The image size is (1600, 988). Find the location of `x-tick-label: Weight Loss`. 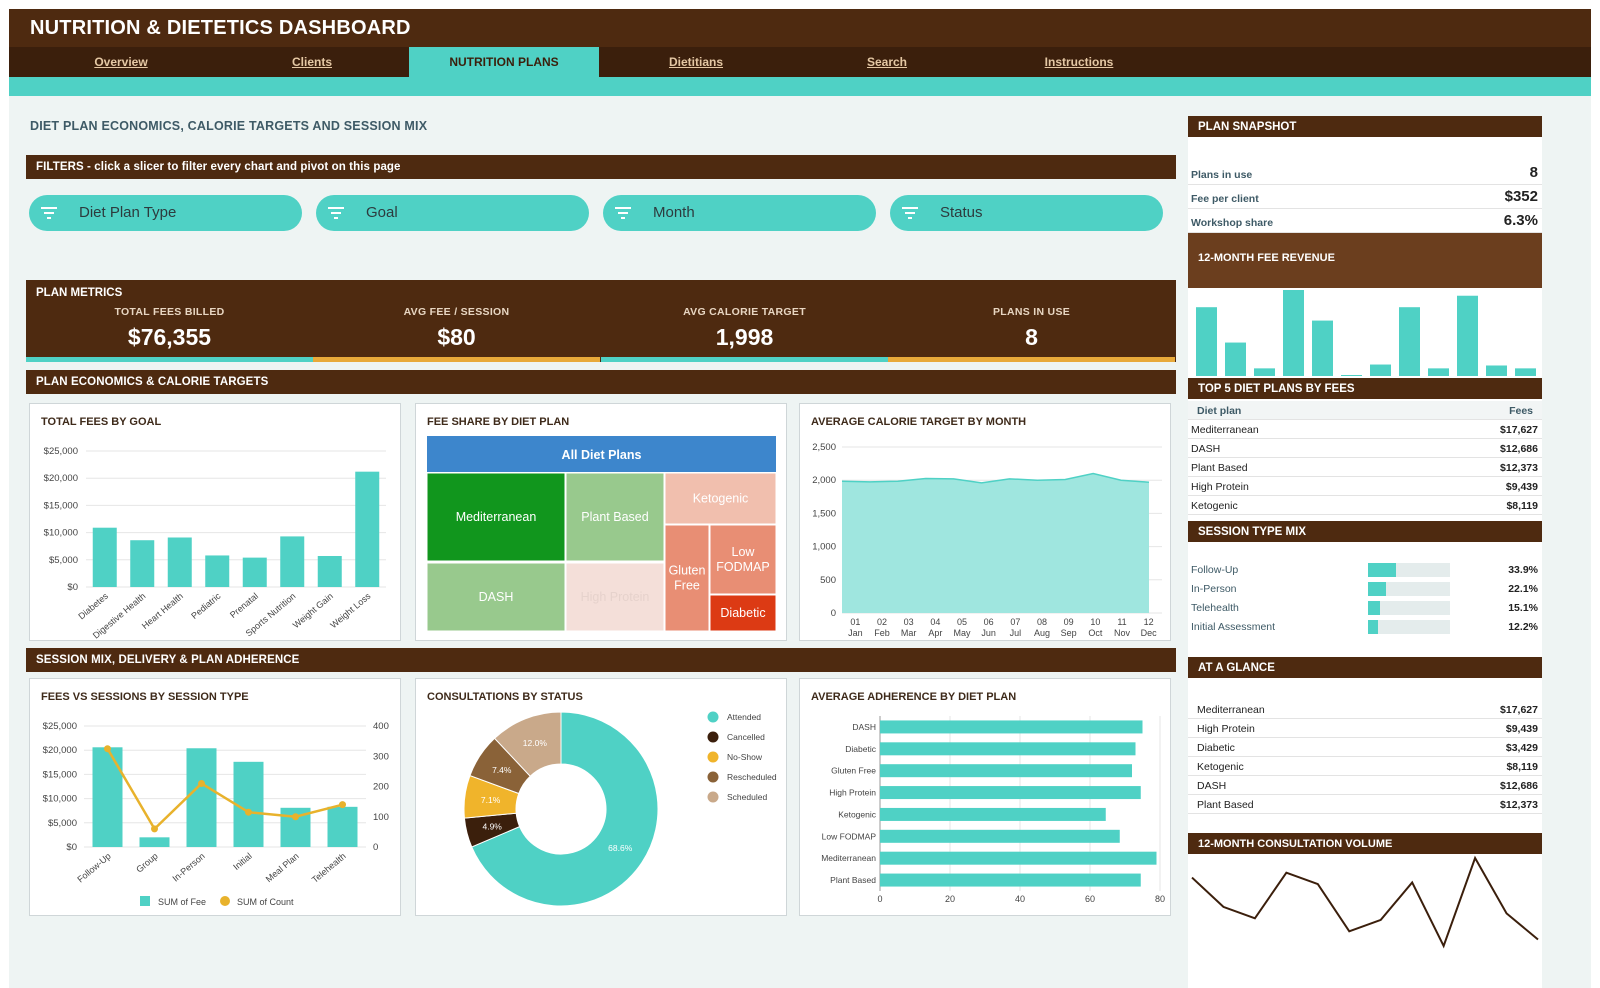

x-tick-label: Weight Loss is located at coordinates (350, 611).